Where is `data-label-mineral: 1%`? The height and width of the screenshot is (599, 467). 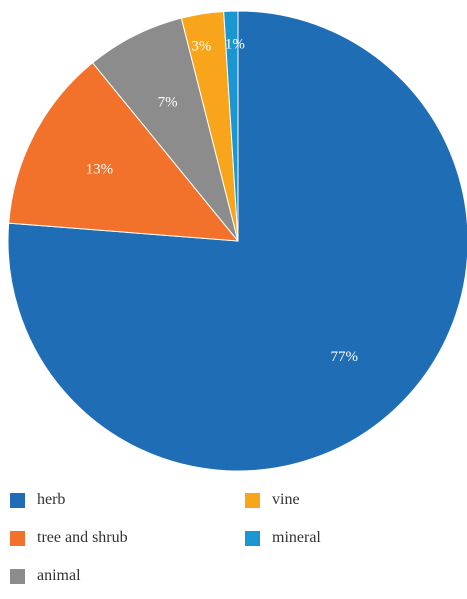
data-label-mineral: 1% is located at coordinates (235, 44).